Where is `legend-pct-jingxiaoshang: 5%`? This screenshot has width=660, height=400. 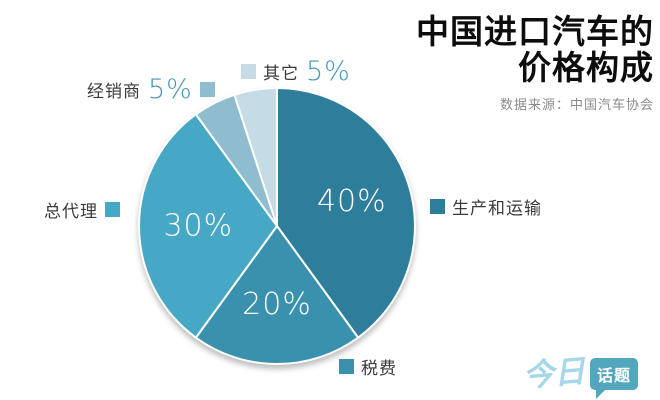 legend-pct-jingxiaoshang: 5% is located at coordinates (170, 89).